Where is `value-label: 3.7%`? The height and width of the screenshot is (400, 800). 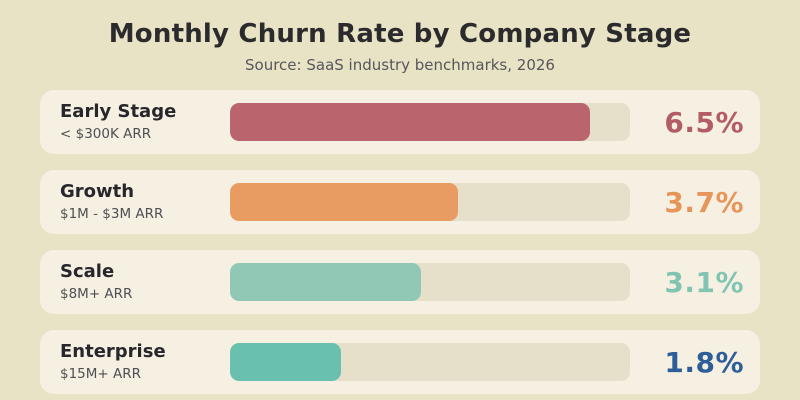
value-label: 3.7% is located at coordinates (704, 202).